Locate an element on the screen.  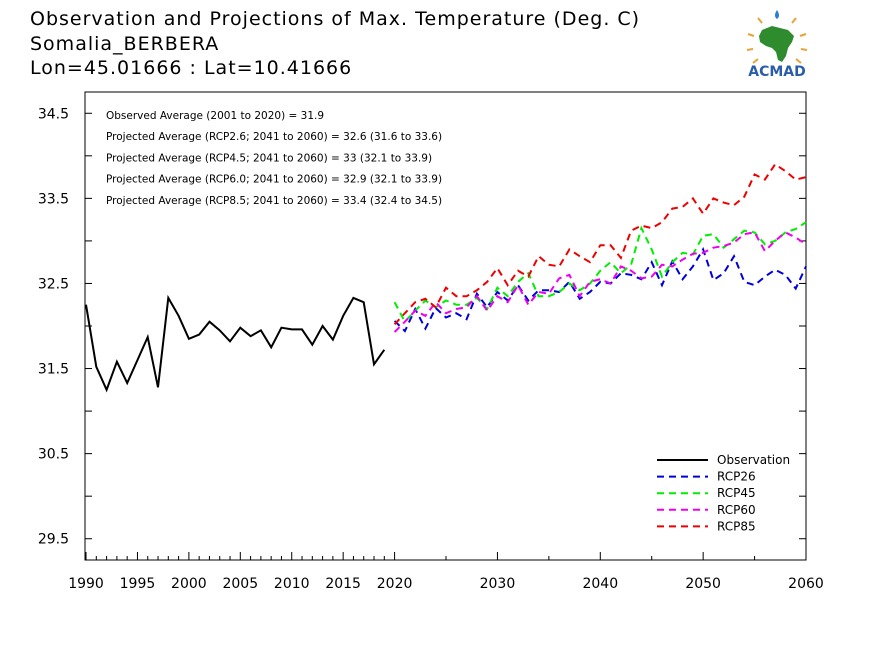
y-tick-label: 29.5 is located at coordinates (53, 540).